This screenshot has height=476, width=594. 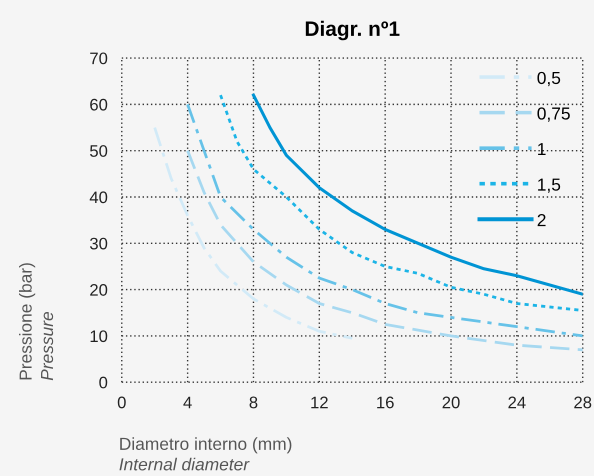 I want to click on y-tick-label: 60, so click(x=99, y=104).